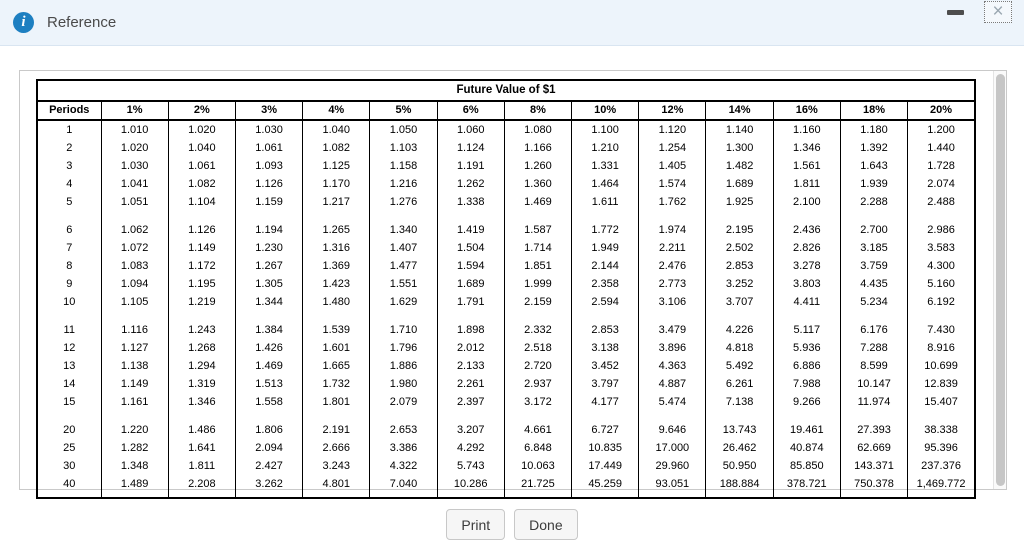  Describe the element at coordinates (336, 284) in the screenshot. I see `value-cell: 1.423` at that location.